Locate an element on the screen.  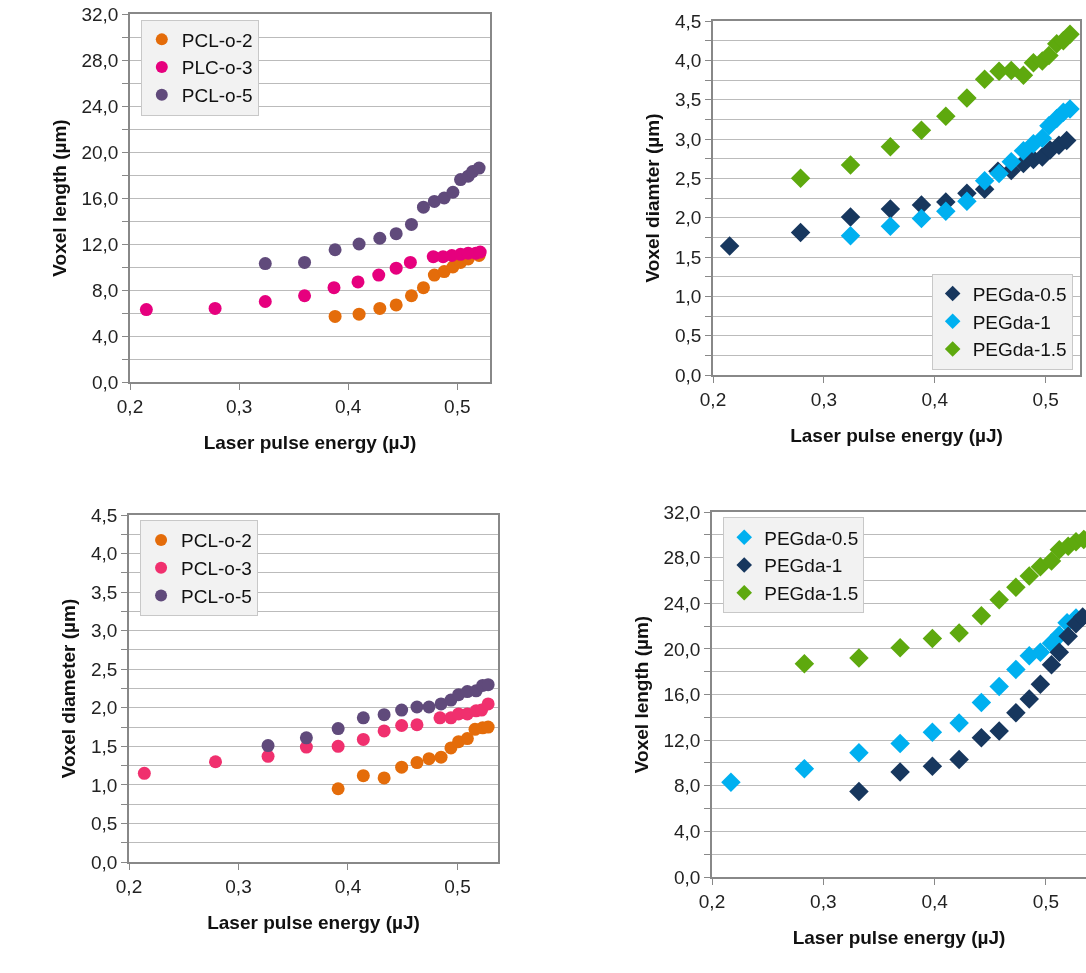
legend-label: PEGda-0.5 is located at coordinates (1019, 294).